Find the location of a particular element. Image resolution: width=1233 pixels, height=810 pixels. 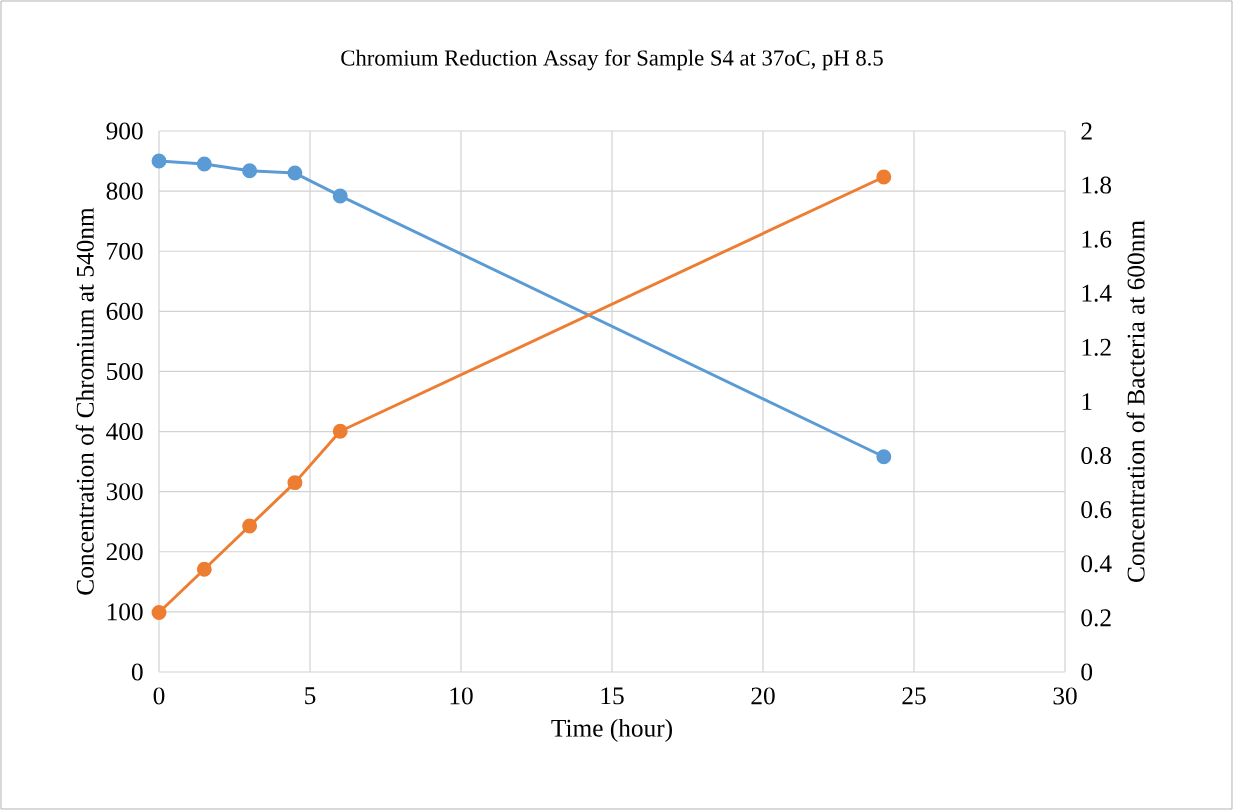

y2-tick-label: 0 is located at coordinates (1087, 672).